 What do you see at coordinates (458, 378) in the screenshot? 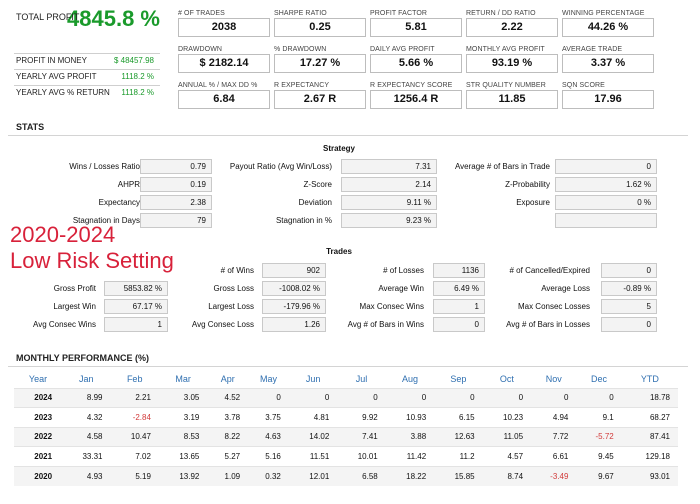
I see `column-header: Sep` at bounding box center [458, 378].